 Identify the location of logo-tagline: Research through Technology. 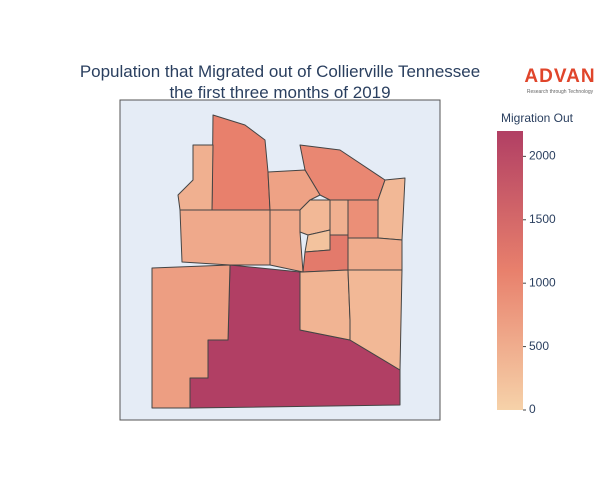
(560, 92).